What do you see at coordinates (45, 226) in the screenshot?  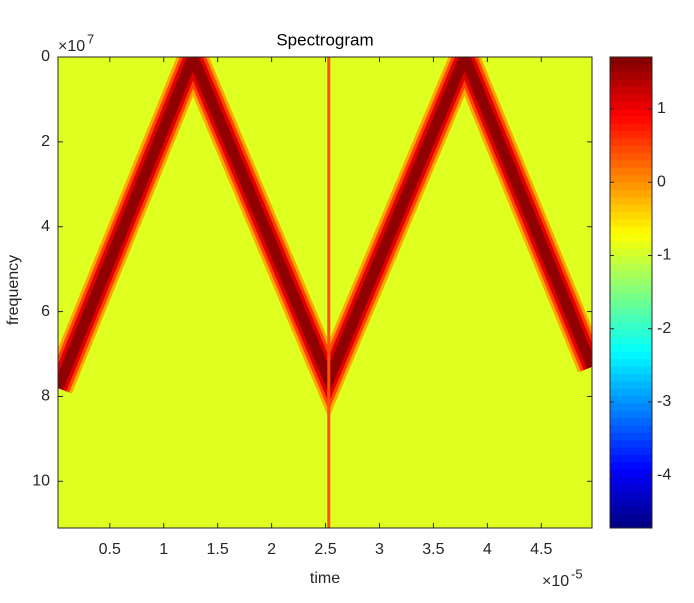 I see `y-tick-label: 4` at bounding box center [45, 226].